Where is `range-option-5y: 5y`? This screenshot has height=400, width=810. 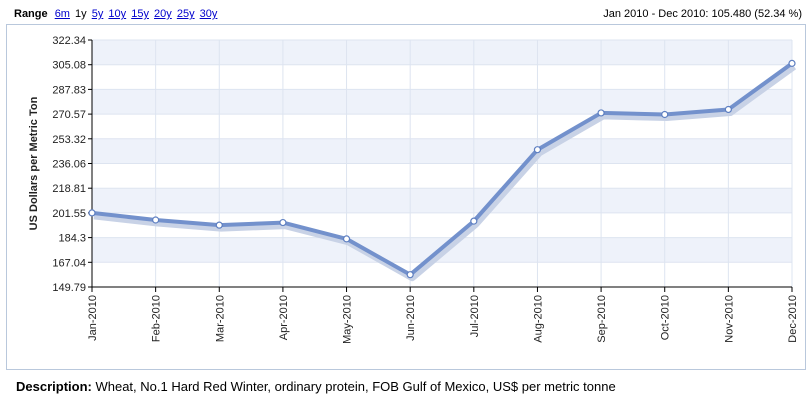
range-option-5y: 5y is located at coordinates (97, 14).